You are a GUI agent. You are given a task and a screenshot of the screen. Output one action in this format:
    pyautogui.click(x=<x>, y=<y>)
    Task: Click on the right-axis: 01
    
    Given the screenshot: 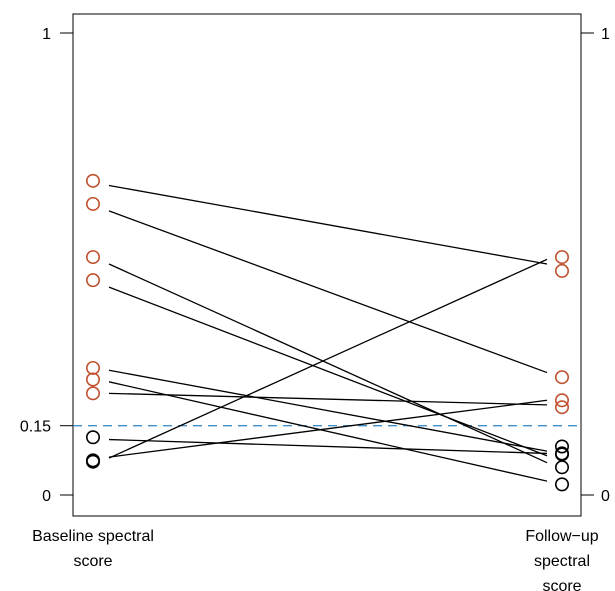 What is the action you would take?
    pyautogui.click(x=595, y=265)
    